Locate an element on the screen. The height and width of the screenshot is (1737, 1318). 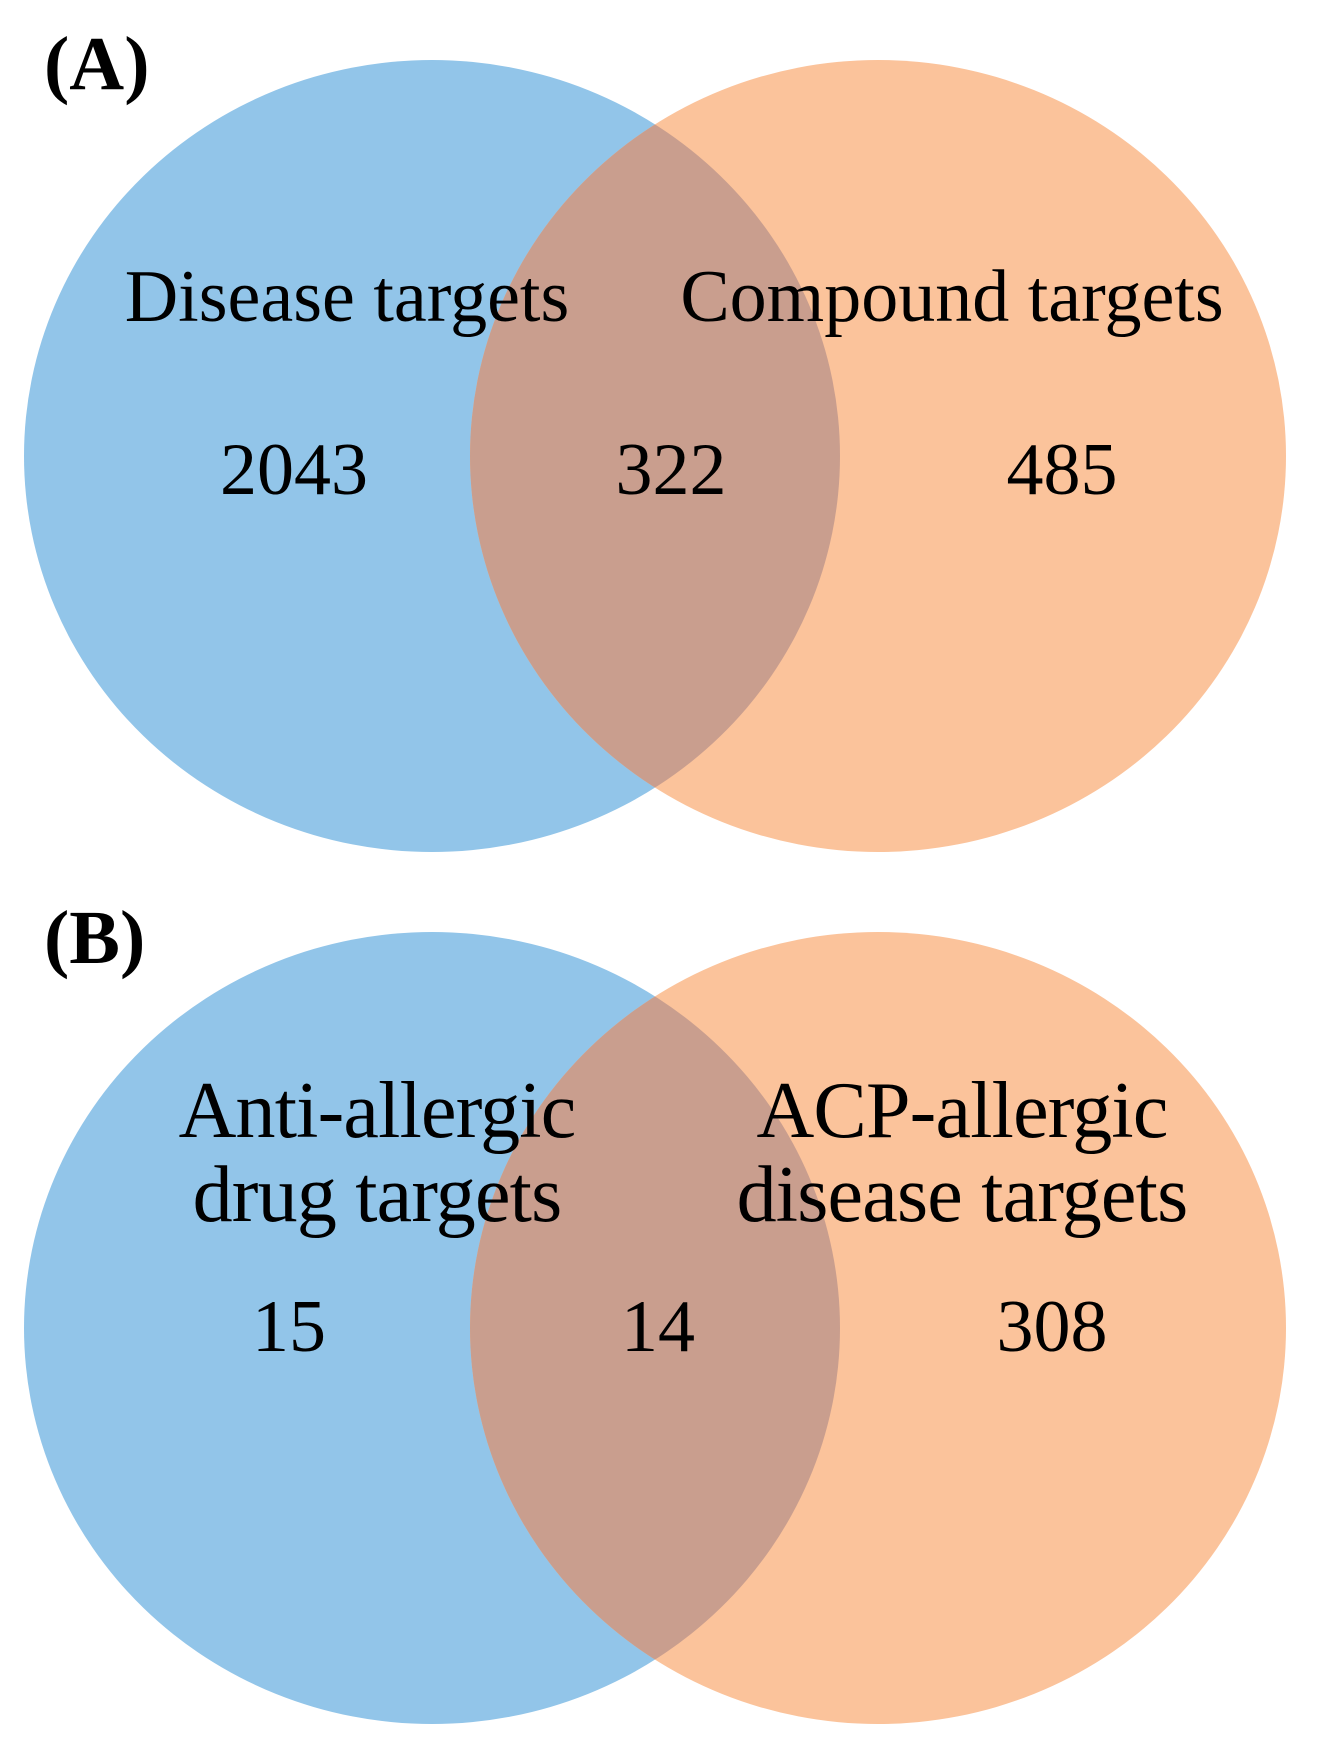
panel-b-left-set-label: Anti-allergic drug targets is located at coordinates (377, 1153).